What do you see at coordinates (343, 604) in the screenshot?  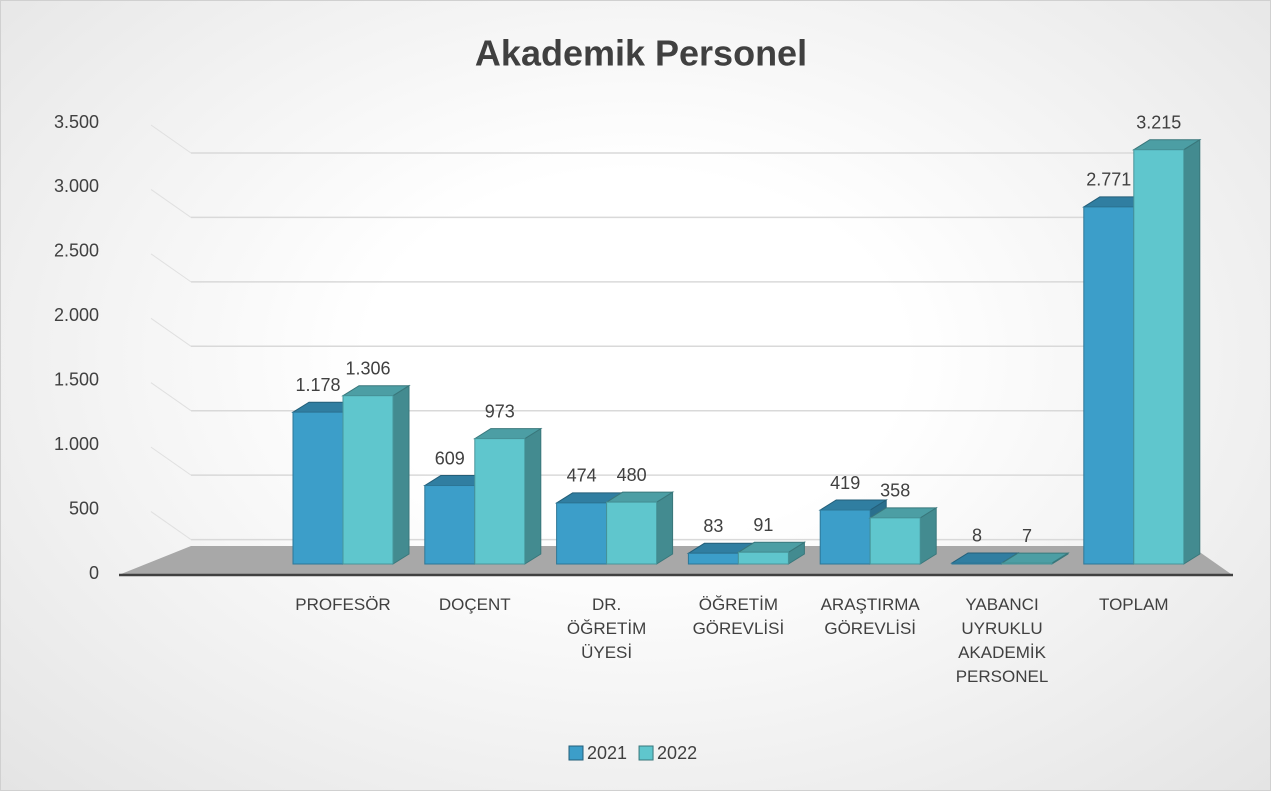 I see `x-tick-label: PROFESÖR` at bounding box center [343, 604].